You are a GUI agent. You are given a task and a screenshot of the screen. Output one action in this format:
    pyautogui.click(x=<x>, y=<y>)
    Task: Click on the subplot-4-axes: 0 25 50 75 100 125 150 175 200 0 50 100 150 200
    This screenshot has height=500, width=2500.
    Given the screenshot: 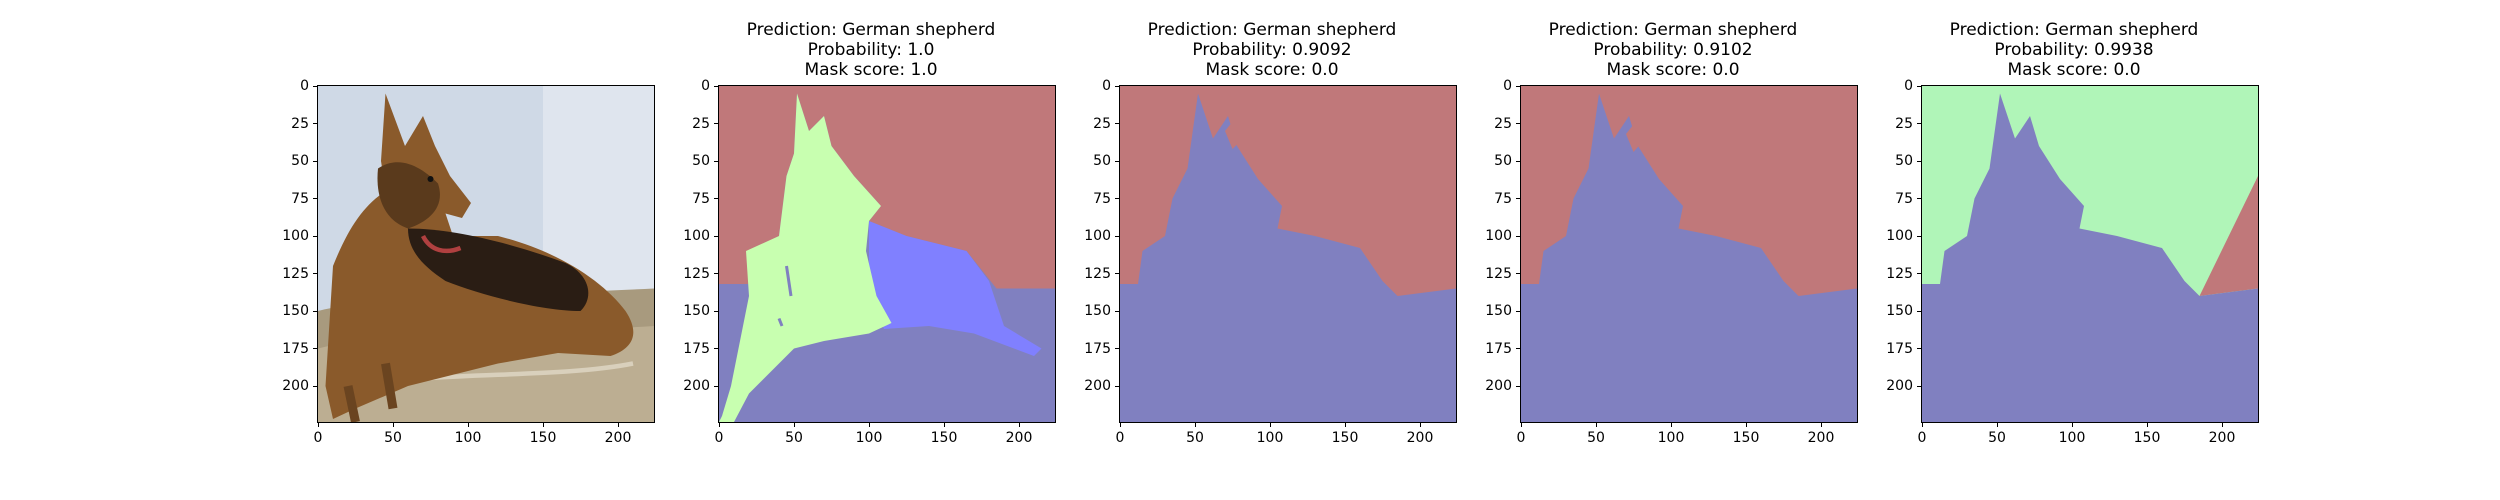 What is the action you would take?
    pyautogui.click(x=1671, y=262)
    